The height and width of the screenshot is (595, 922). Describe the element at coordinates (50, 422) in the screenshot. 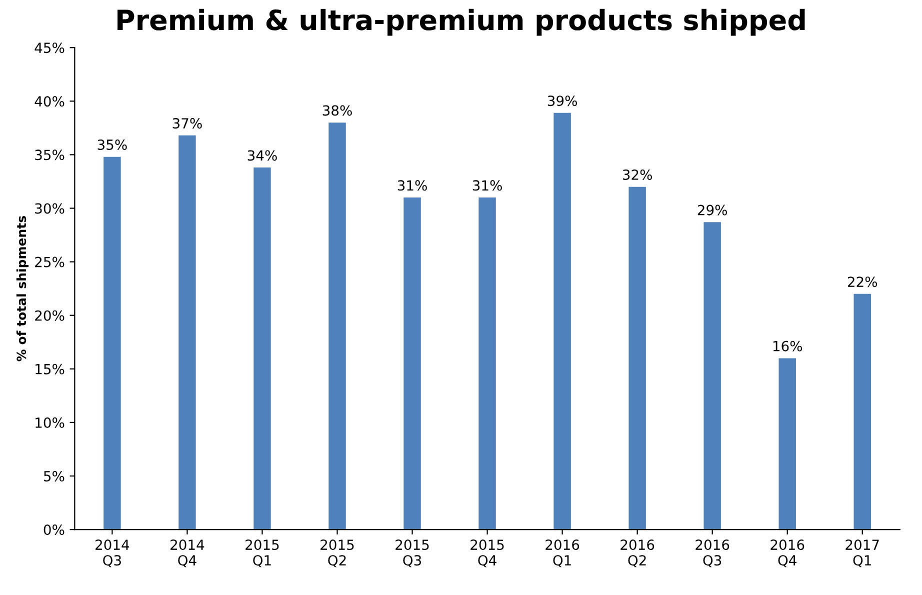

I see `y-tick-label: 10%` at that location.